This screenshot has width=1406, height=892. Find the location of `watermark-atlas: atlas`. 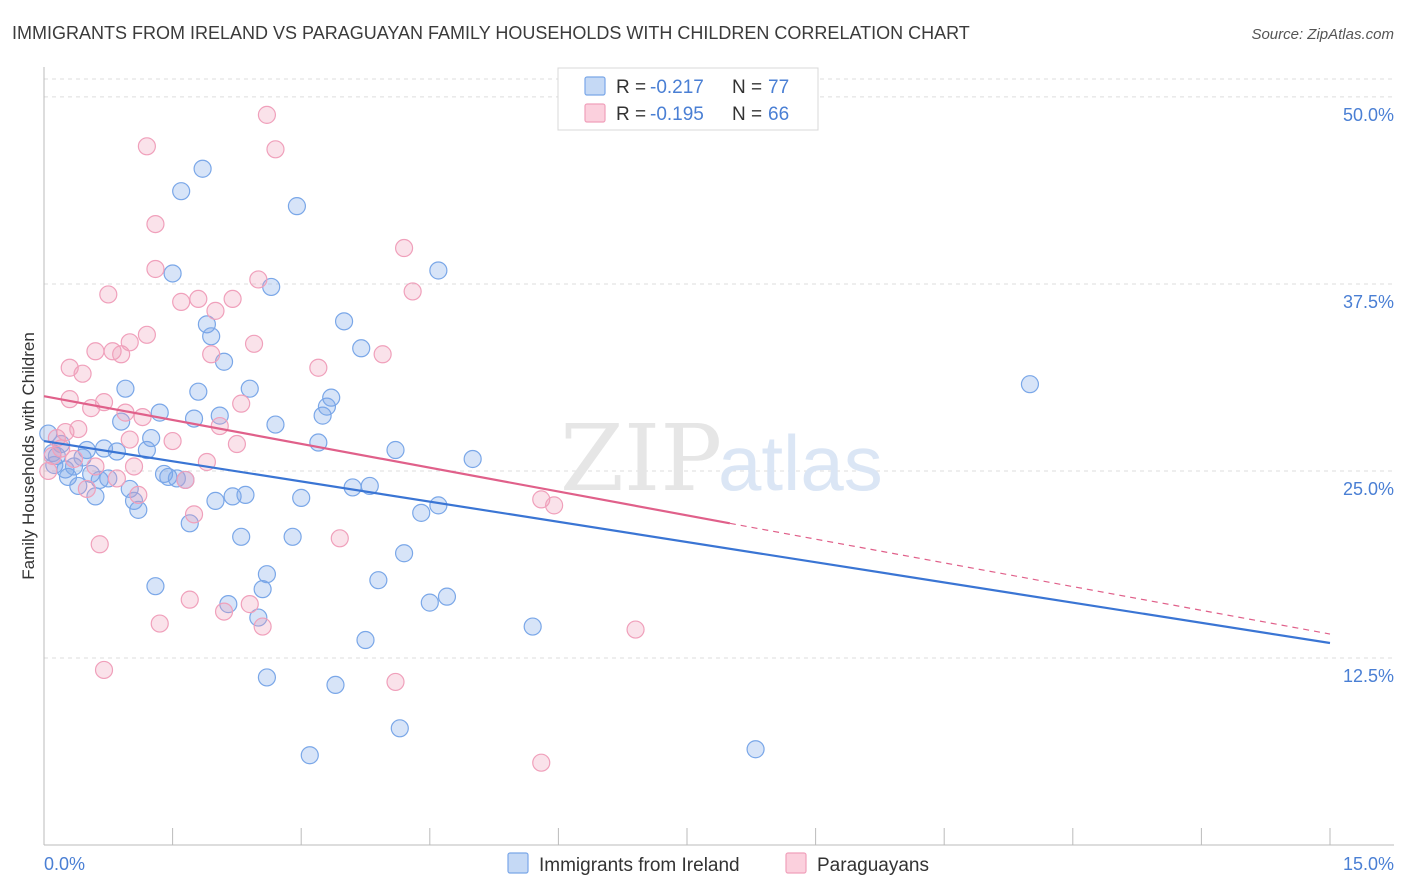

watermark-atlas: atlas is located at coordinates (800, 463).